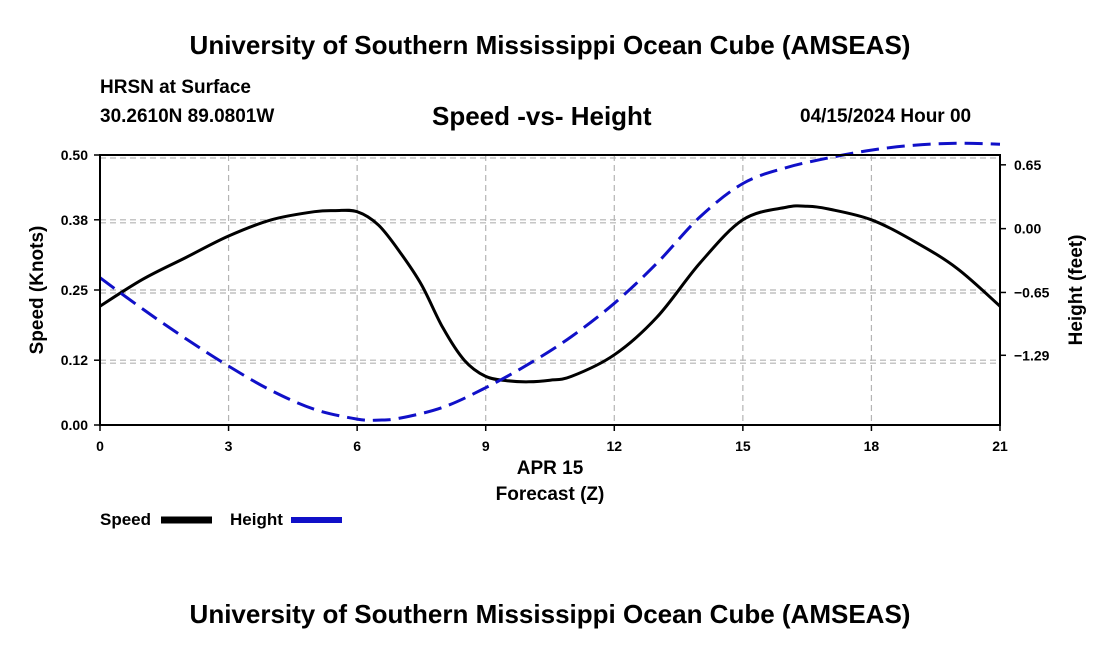  What do you see at coordinates (256, 519) in the screenshot?
I see `legend-height-label: Height` at bounding box center [256, 519].